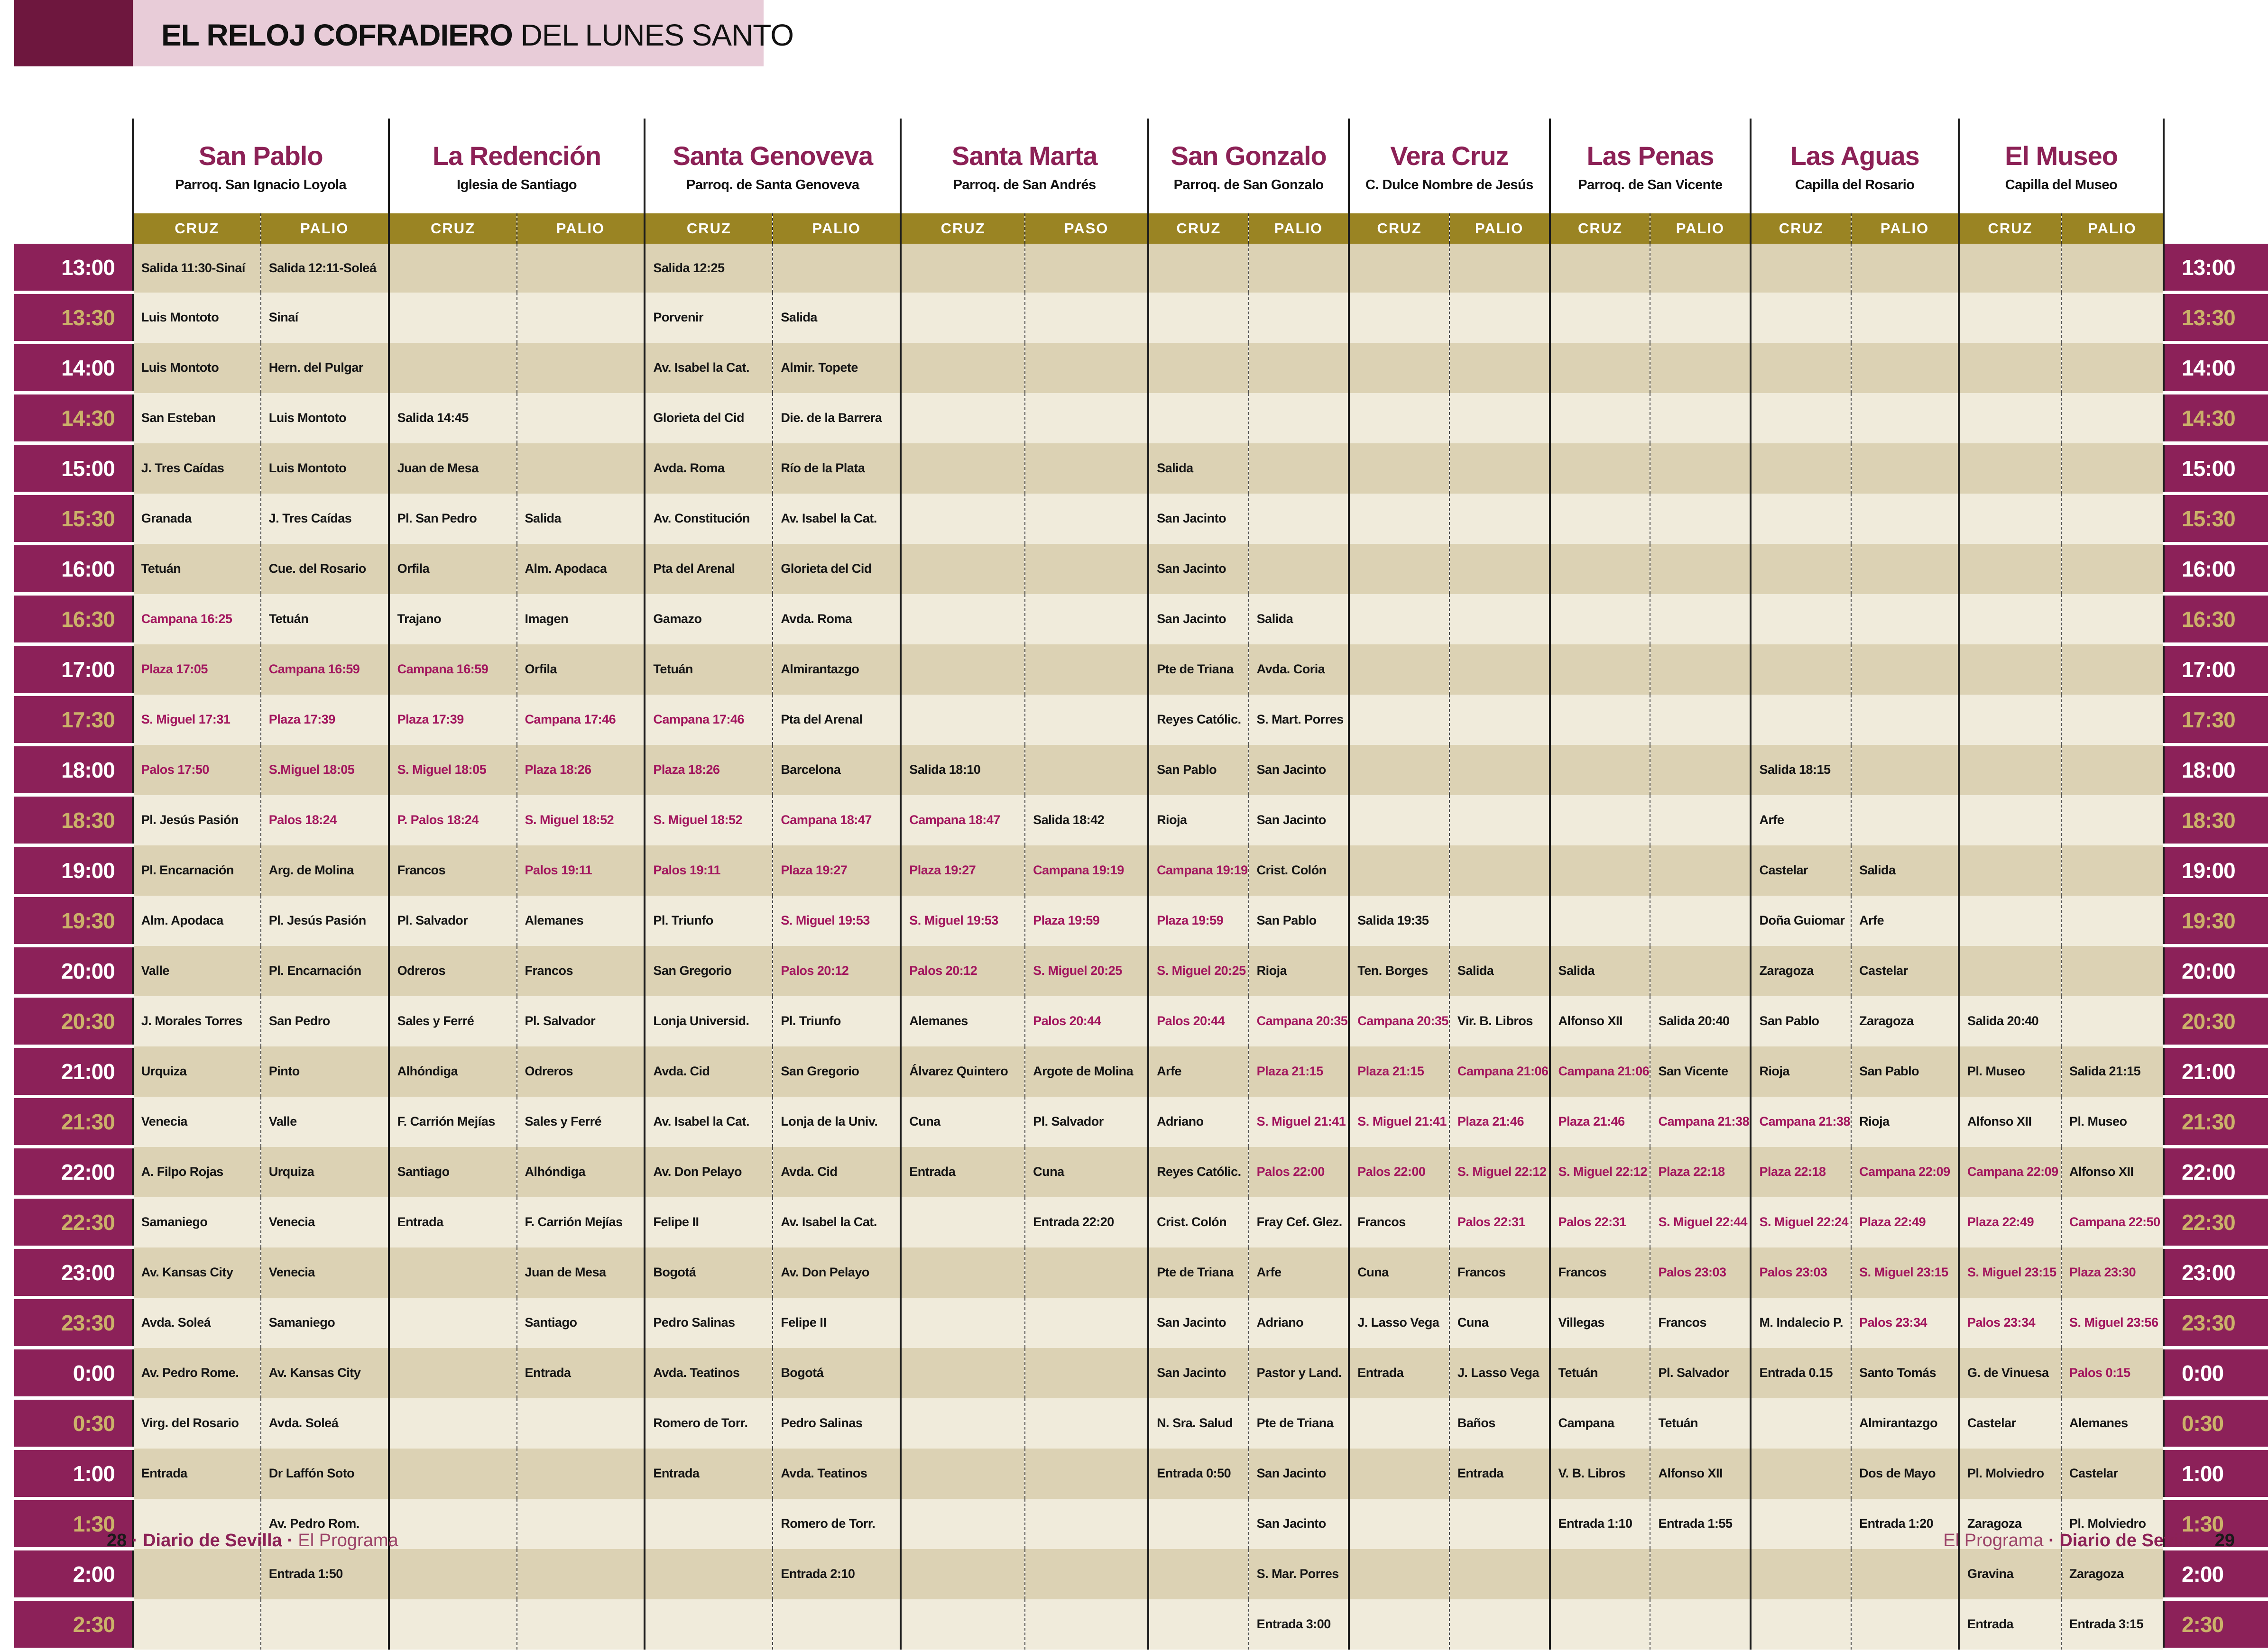 The image size is (2268, 1651). Describe the element at coordinates (2215, 368) in the screenshot. I see `time-label: 14:00` at that location.